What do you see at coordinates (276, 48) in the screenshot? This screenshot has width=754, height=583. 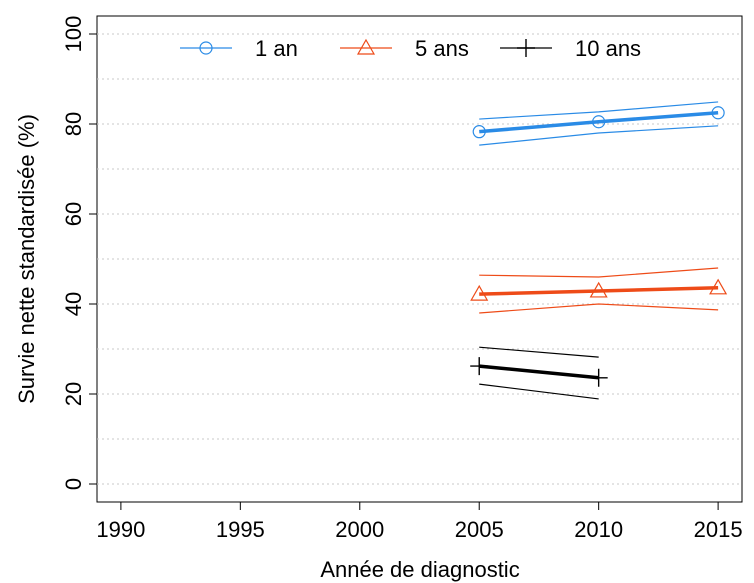 I see `legend-label: 1 an` at bounding box center [276, 48].